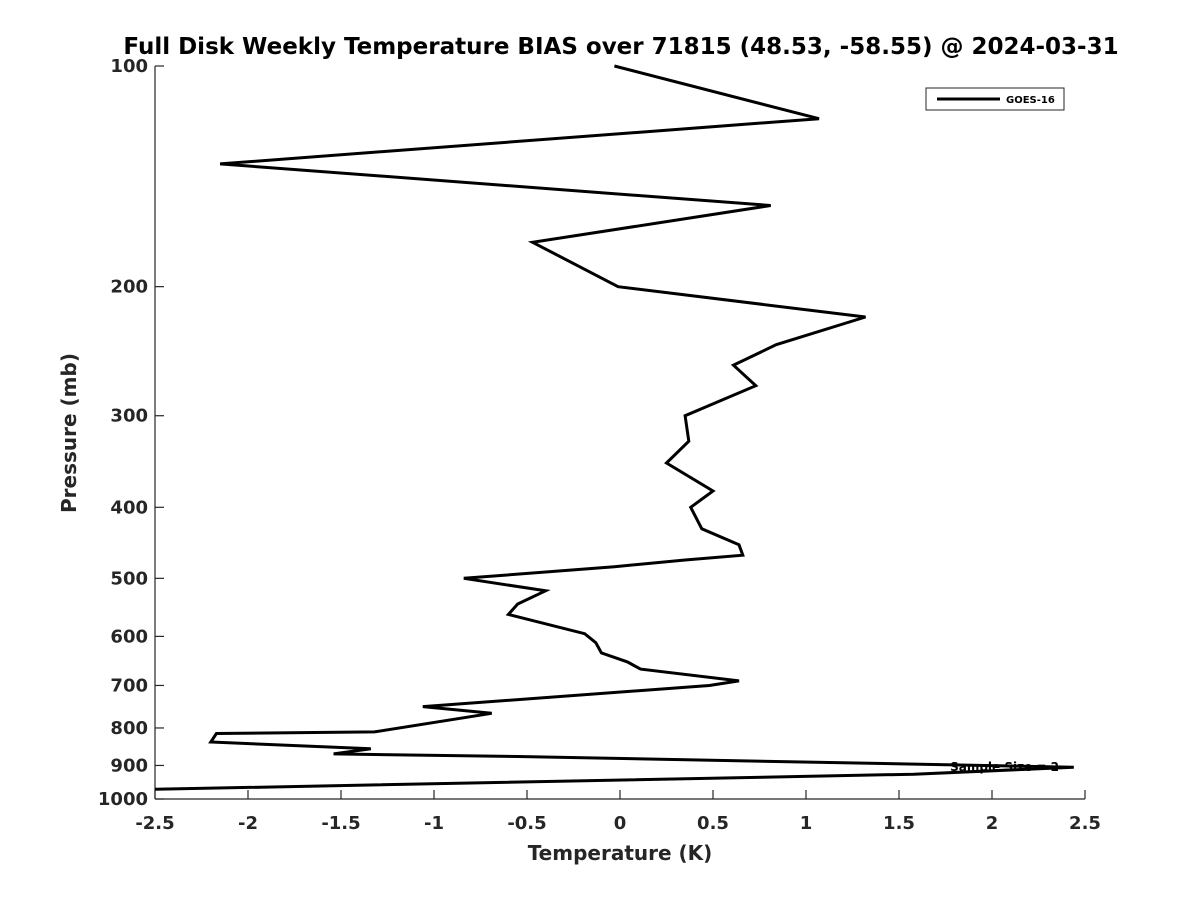 This screenshot has height=900, width=1200. Describe the element at coordinates (1004, 767) in the screenshot. I see `sample-size-annotation: Sample Size = 2` at that location.